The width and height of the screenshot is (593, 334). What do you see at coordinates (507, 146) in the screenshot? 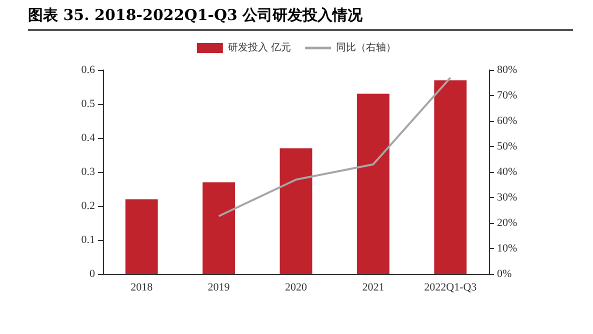
I see `y2-tick-label: 50%` at bounding box center [507, 146].